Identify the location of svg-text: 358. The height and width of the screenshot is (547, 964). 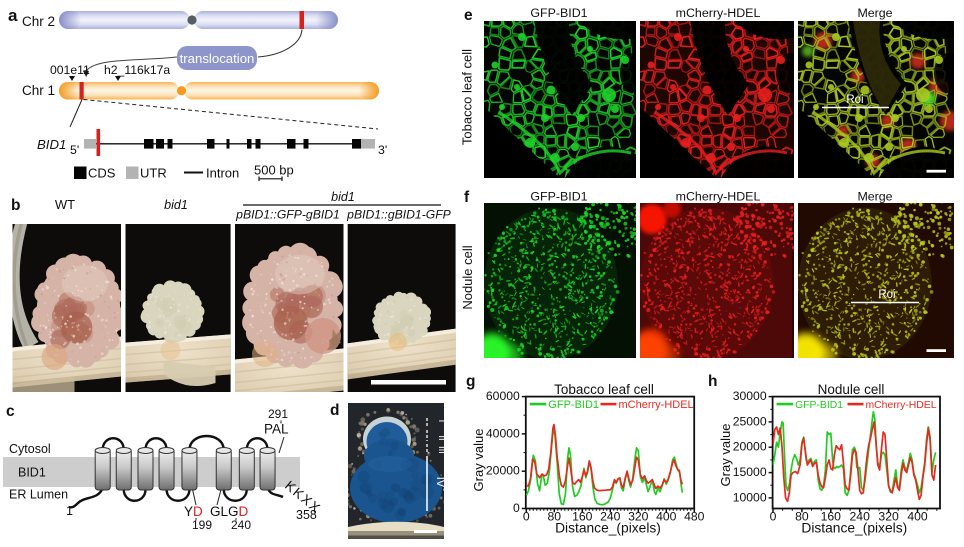
(306, 515).